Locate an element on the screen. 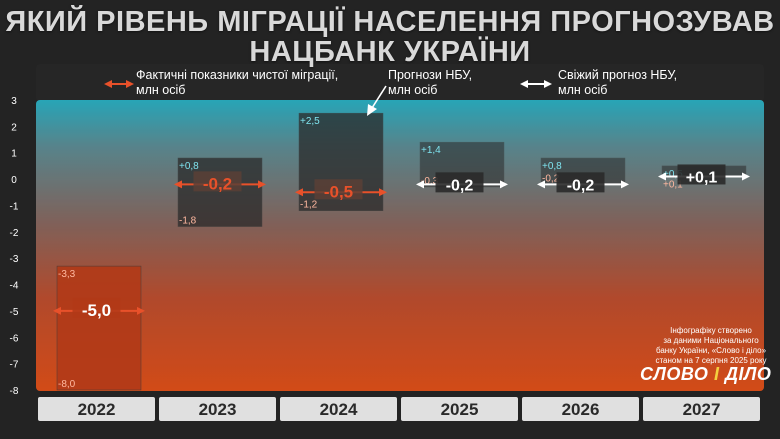  low-label-2026: -0,2 is located at coordinates (551, 178).